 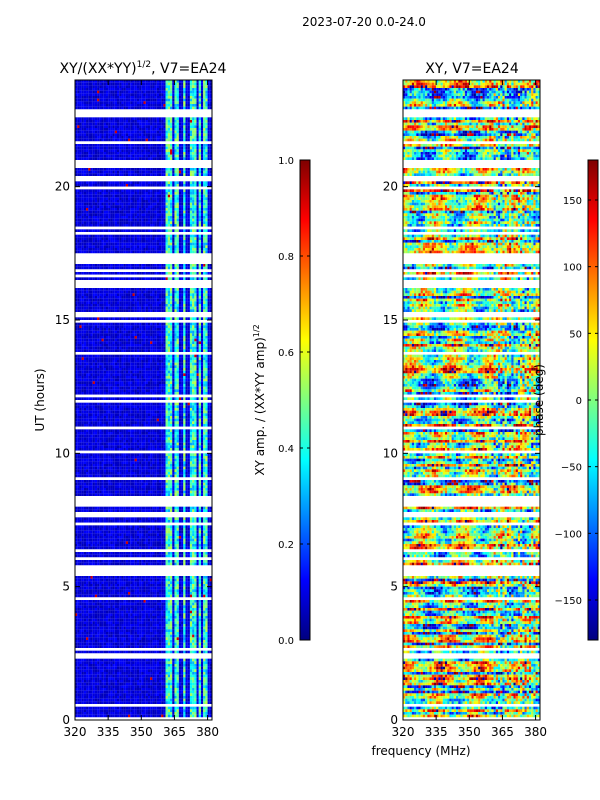 What do you see at coordinates (143, 281) in the screenshot?
I see `amp-gap-row` at bounding box center [143, 281].